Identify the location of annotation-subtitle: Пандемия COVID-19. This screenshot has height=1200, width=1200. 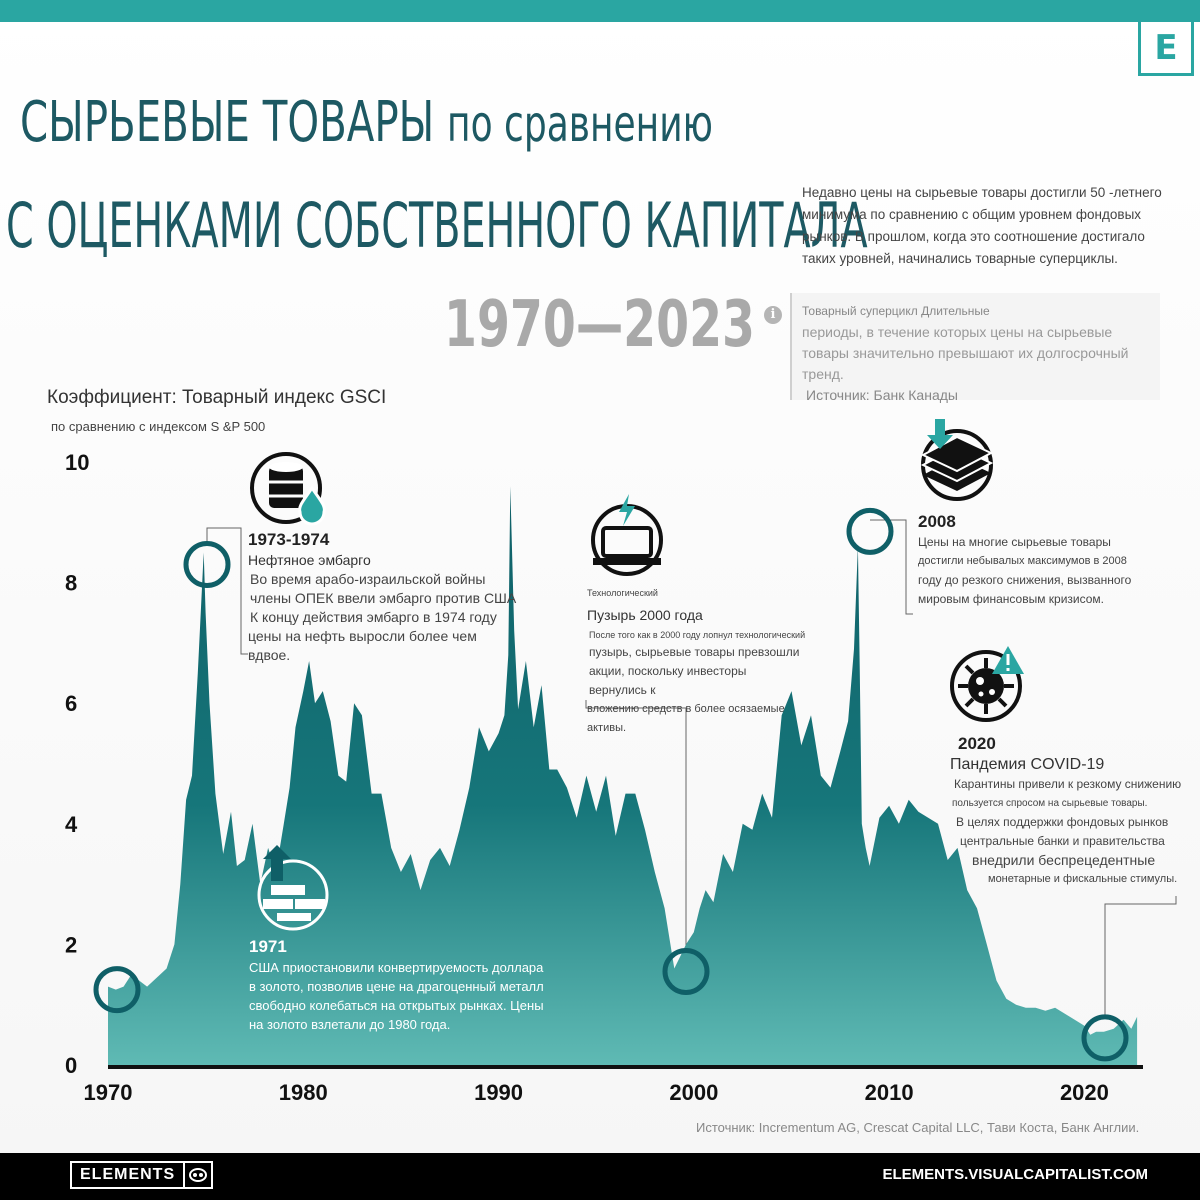
(1027, 764).